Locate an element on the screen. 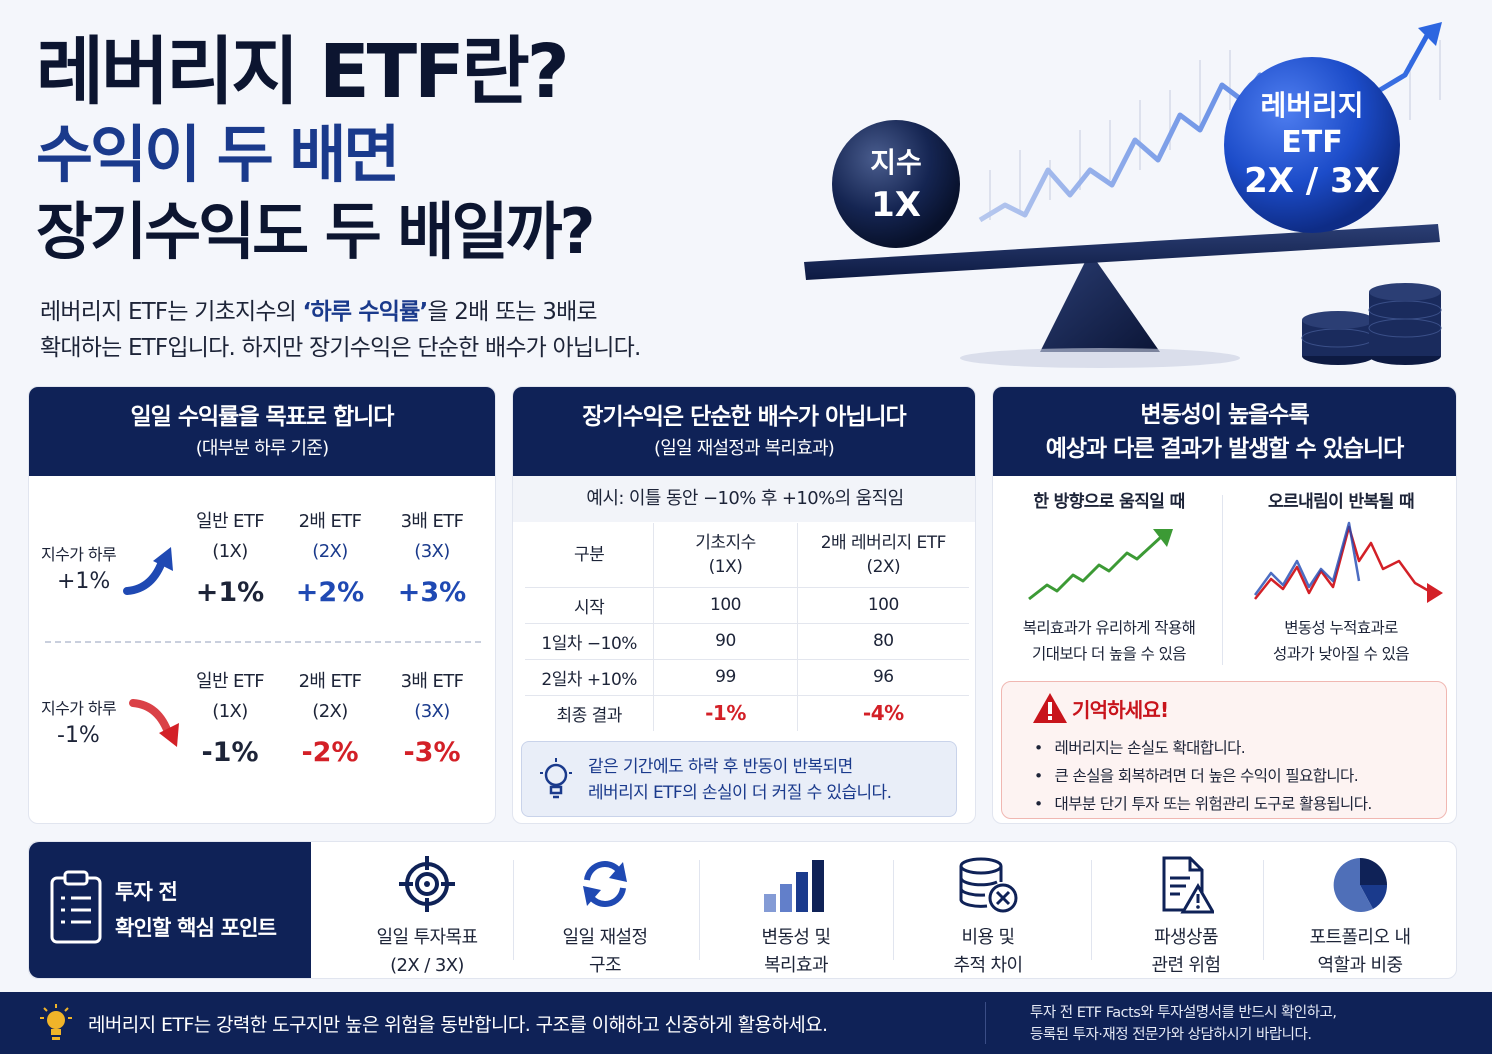 The image size is (1492, 1054). panel-title: 일일 수익률을 목표로 합니다 is located at coordinates (262, 416).